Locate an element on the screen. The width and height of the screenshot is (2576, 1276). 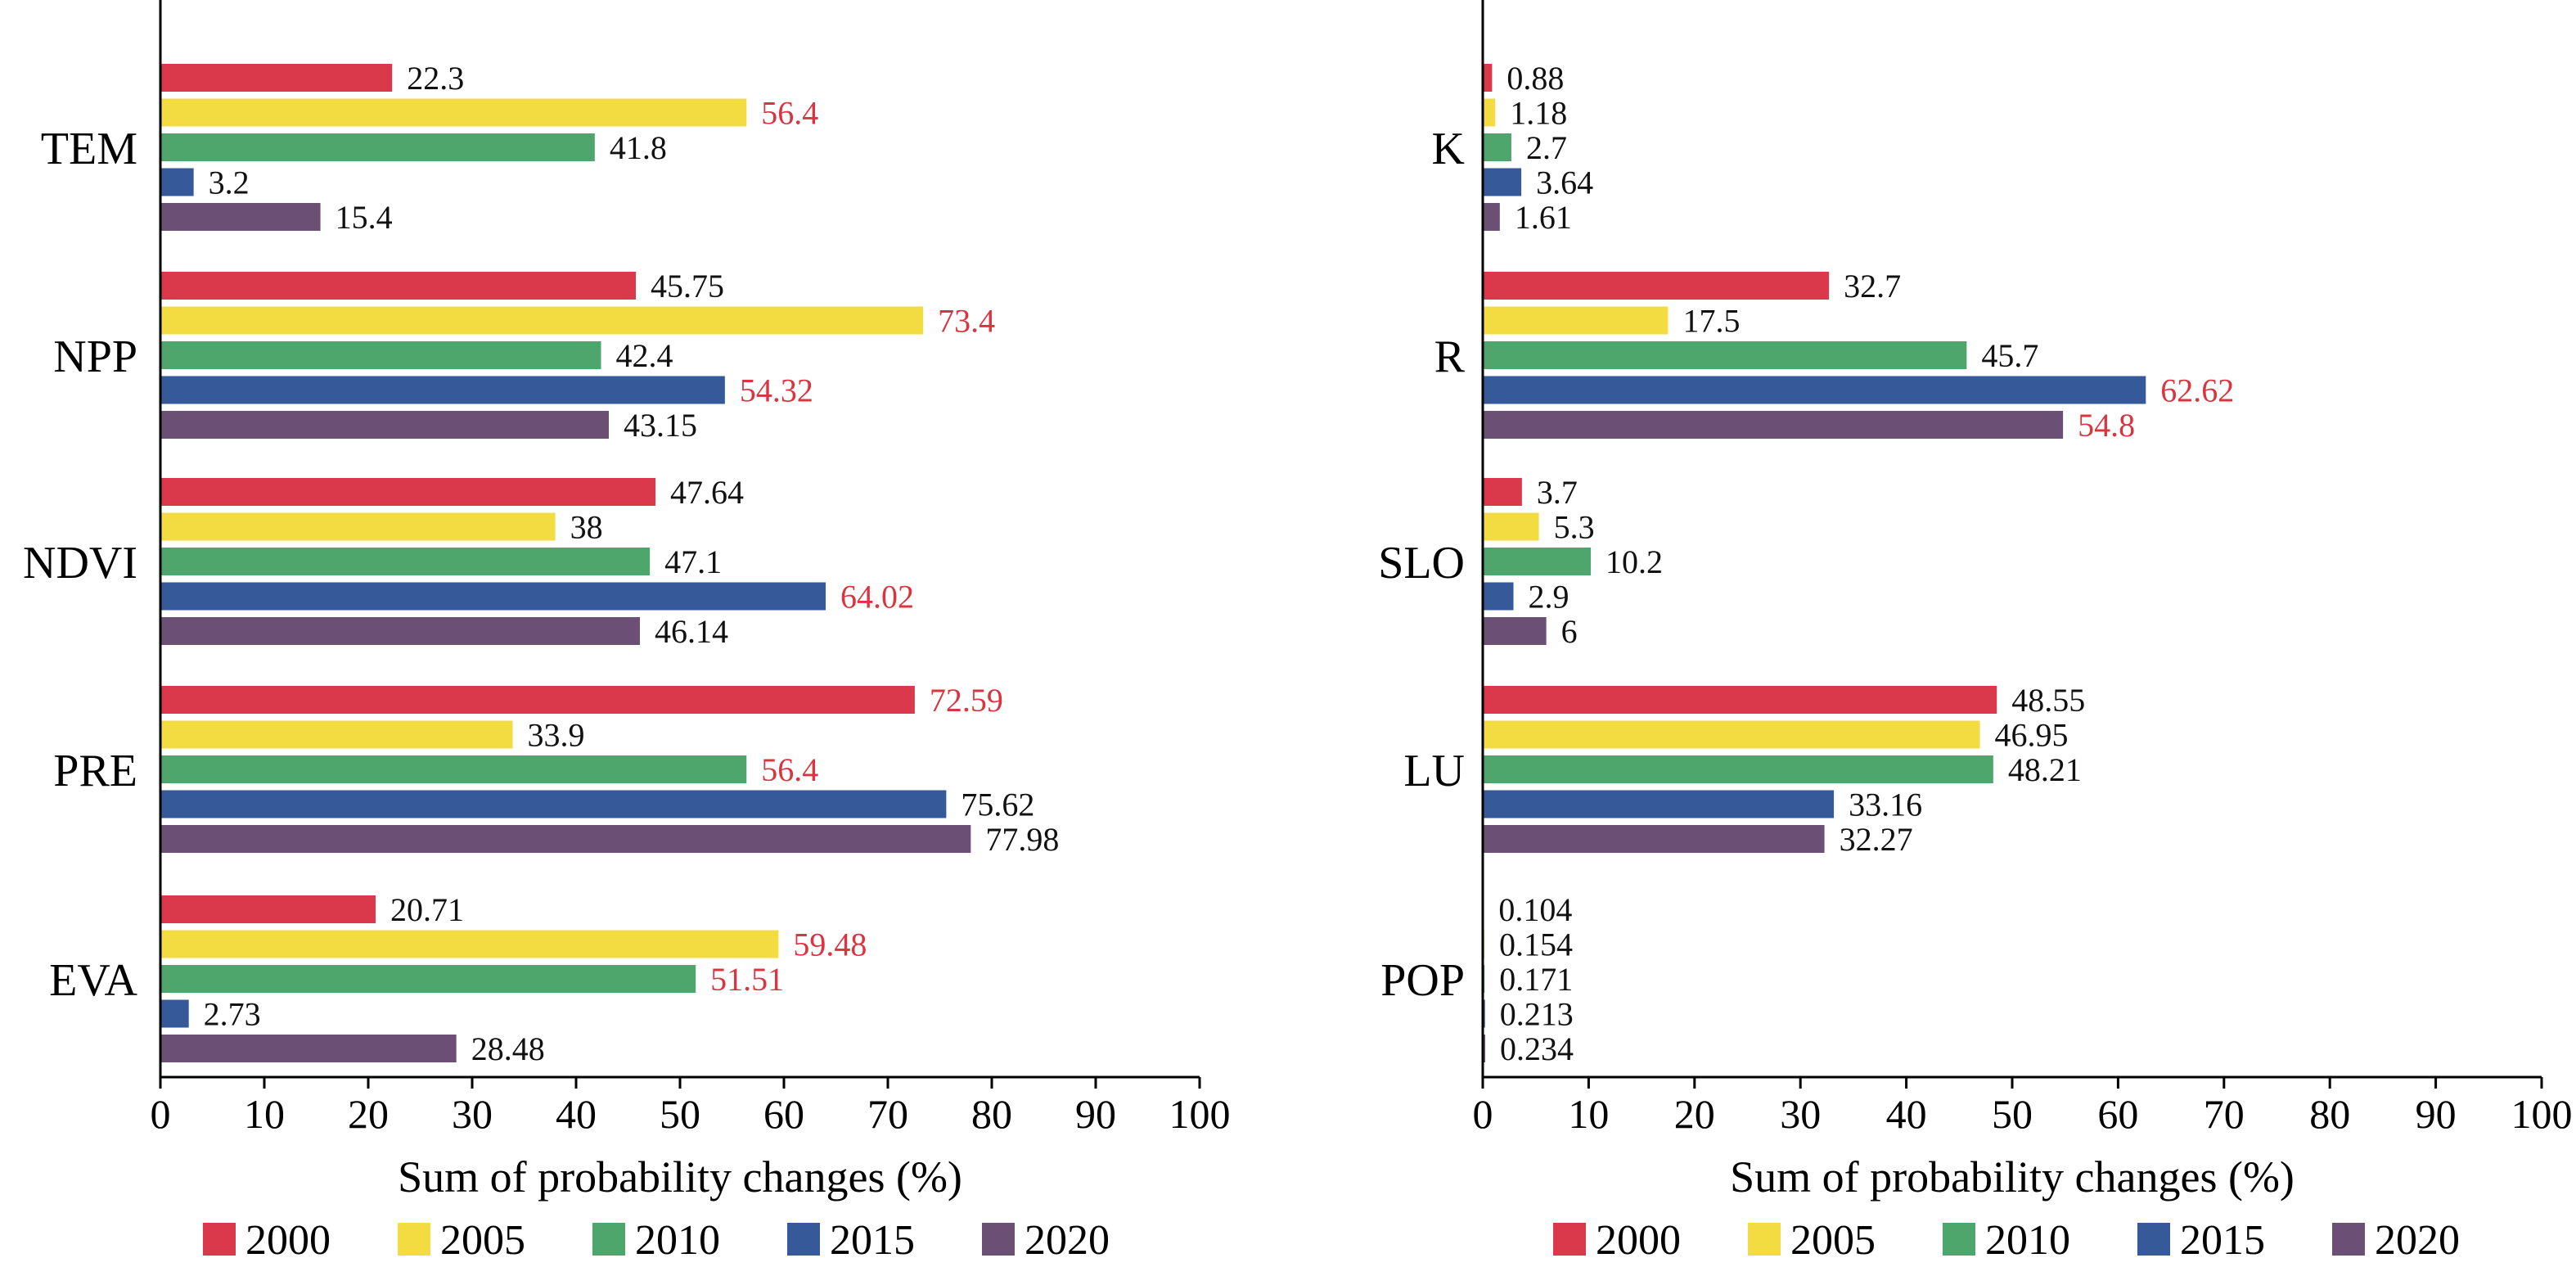
value-label: 64.02 is located at coordinates (877, 597).